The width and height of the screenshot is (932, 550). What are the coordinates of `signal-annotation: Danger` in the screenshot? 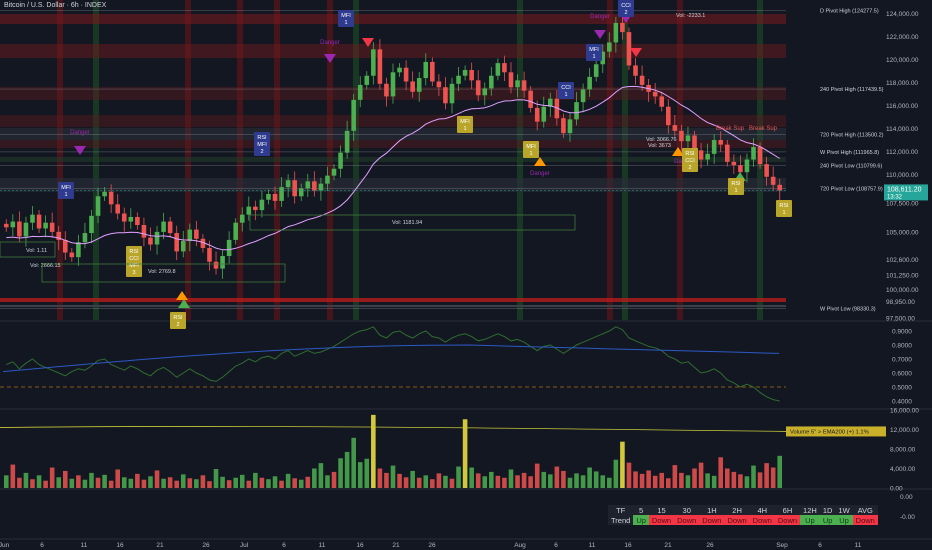 It's located at (540, 174).